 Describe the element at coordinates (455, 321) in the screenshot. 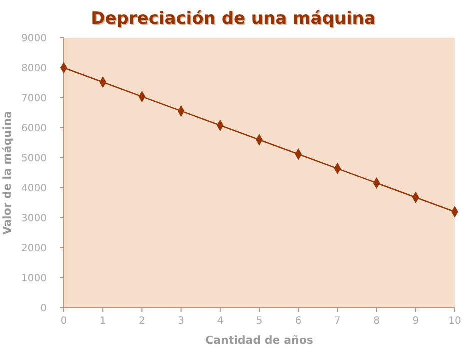

I see `x-tick-label: 10` at that location.